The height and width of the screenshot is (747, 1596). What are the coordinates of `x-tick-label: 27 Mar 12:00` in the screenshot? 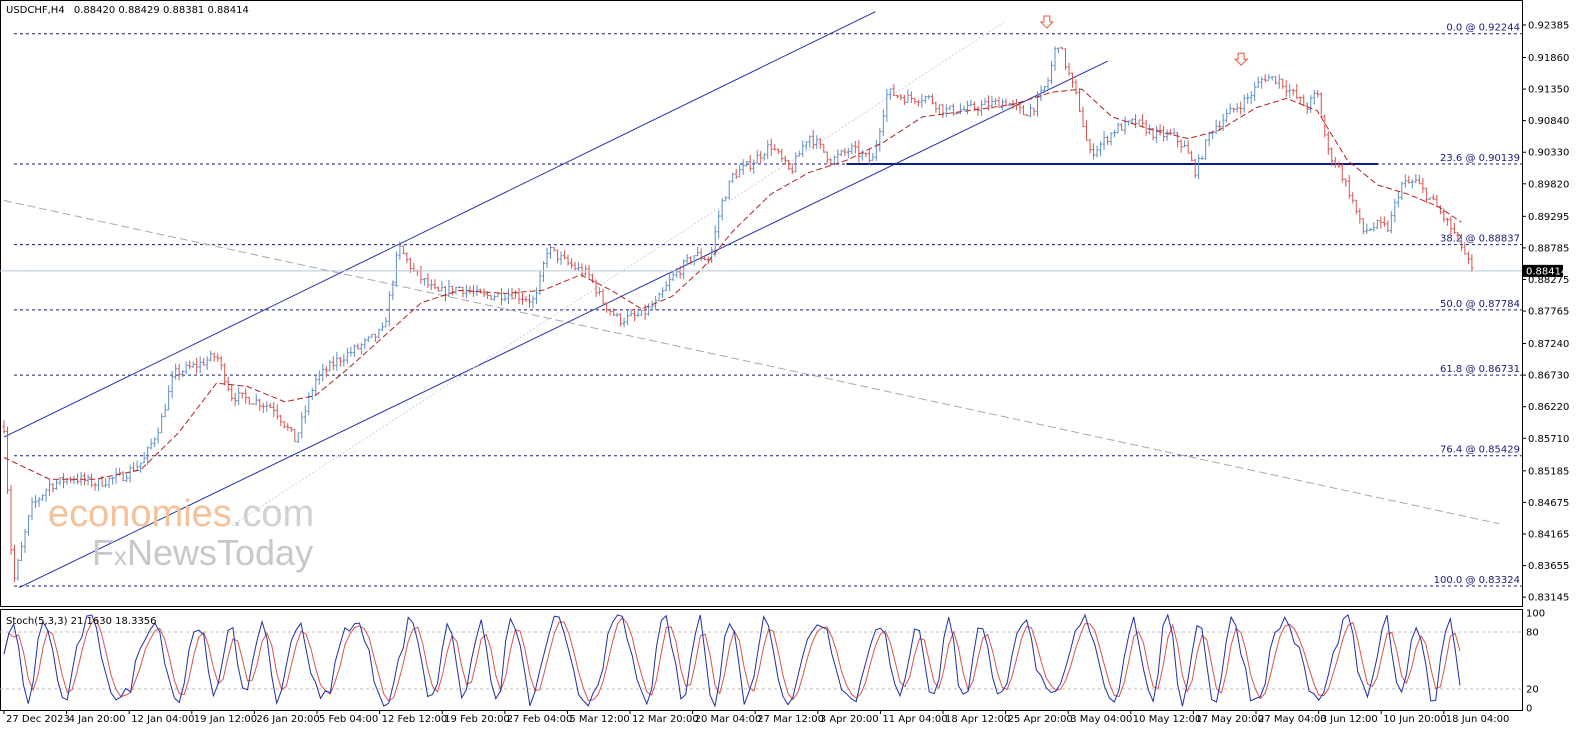 It's located at (790, 719).